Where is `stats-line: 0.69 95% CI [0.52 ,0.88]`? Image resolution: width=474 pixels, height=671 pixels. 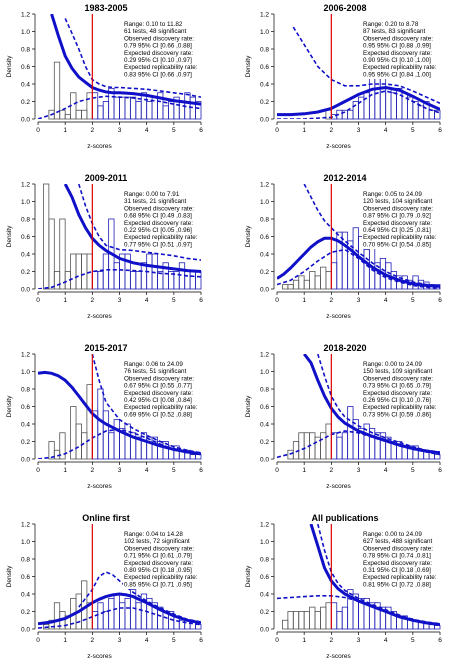
stats-line: 0.69 95% CI [0.52 ,0.88] is located at coordinates (158, 414).